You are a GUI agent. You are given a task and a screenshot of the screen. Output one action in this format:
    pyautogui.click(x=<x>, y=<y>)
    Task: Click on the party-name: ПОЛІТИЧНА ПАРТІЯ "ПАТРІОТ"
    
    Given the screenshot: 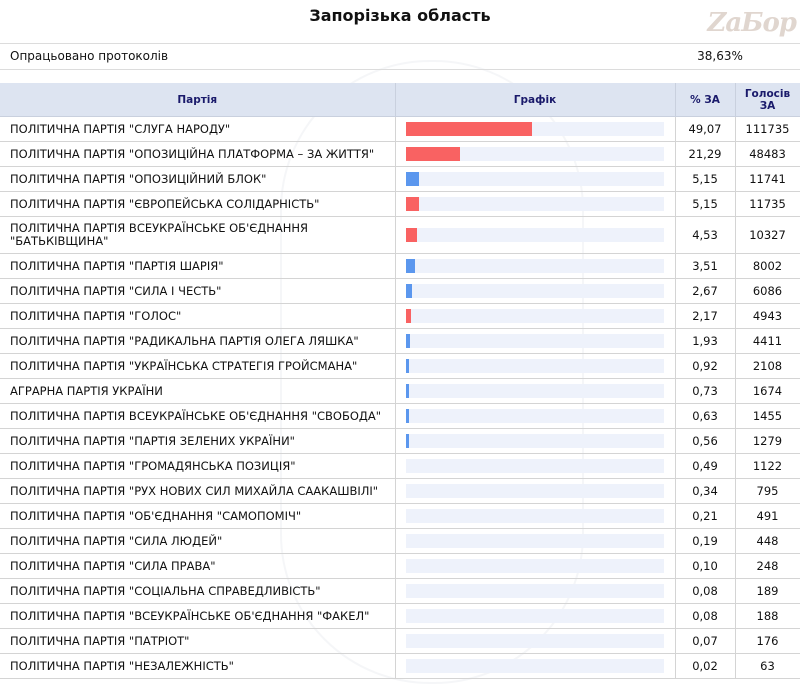 What is the action you would take?
    pyautogui.click(x=198, y=641)
    